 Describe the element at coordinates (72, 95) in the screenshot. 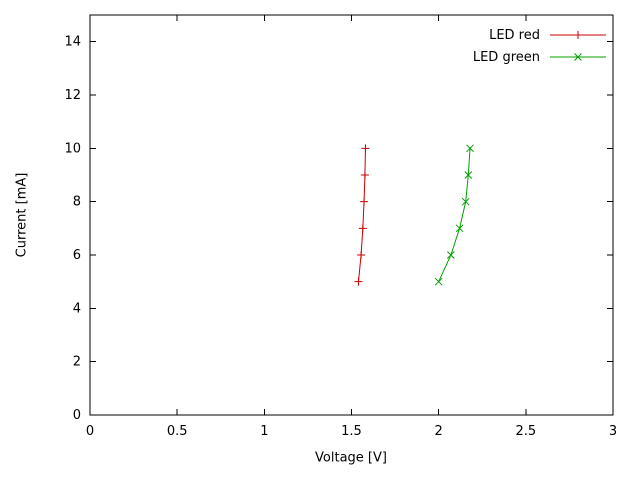

I see `y-tick-label: 12` at that location.